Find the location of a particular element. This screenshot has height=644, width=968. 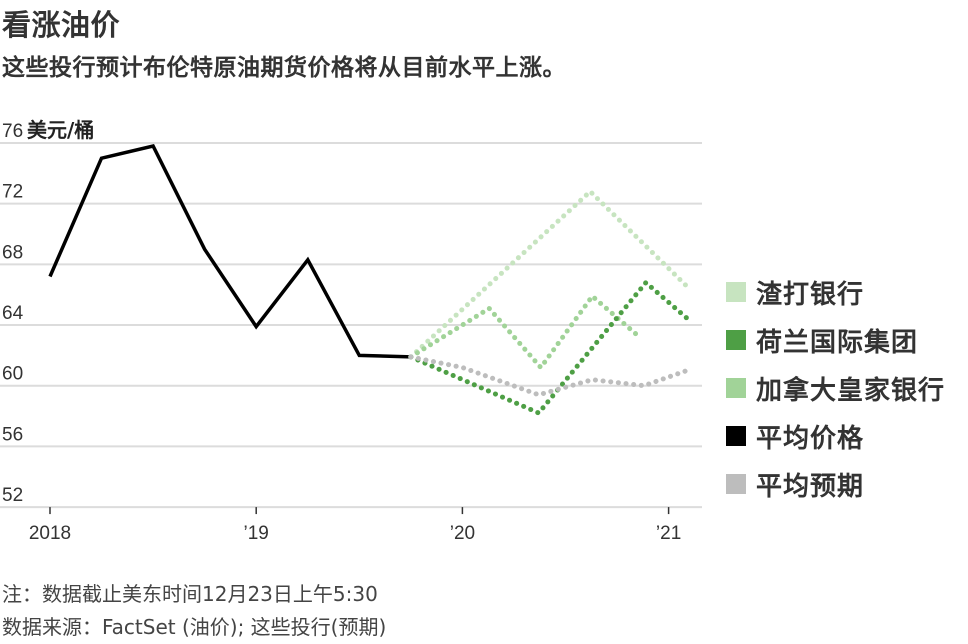

chart-subtitle: 这些投行预计布伦特原油期货价格将从目前水平上涨。 is located at coordinates (284, 68).